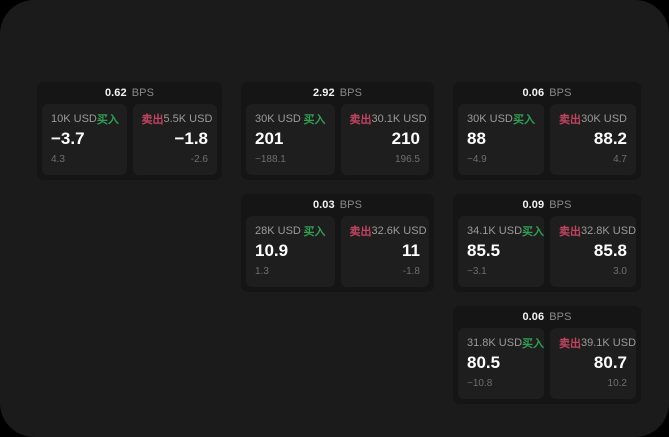 This screenshot has height=437, width=669. What do you see at coordinates (609, 342) in the screenshot?
I see `sell-size-label: 39.1K USD` at bounding box center [609, 342].